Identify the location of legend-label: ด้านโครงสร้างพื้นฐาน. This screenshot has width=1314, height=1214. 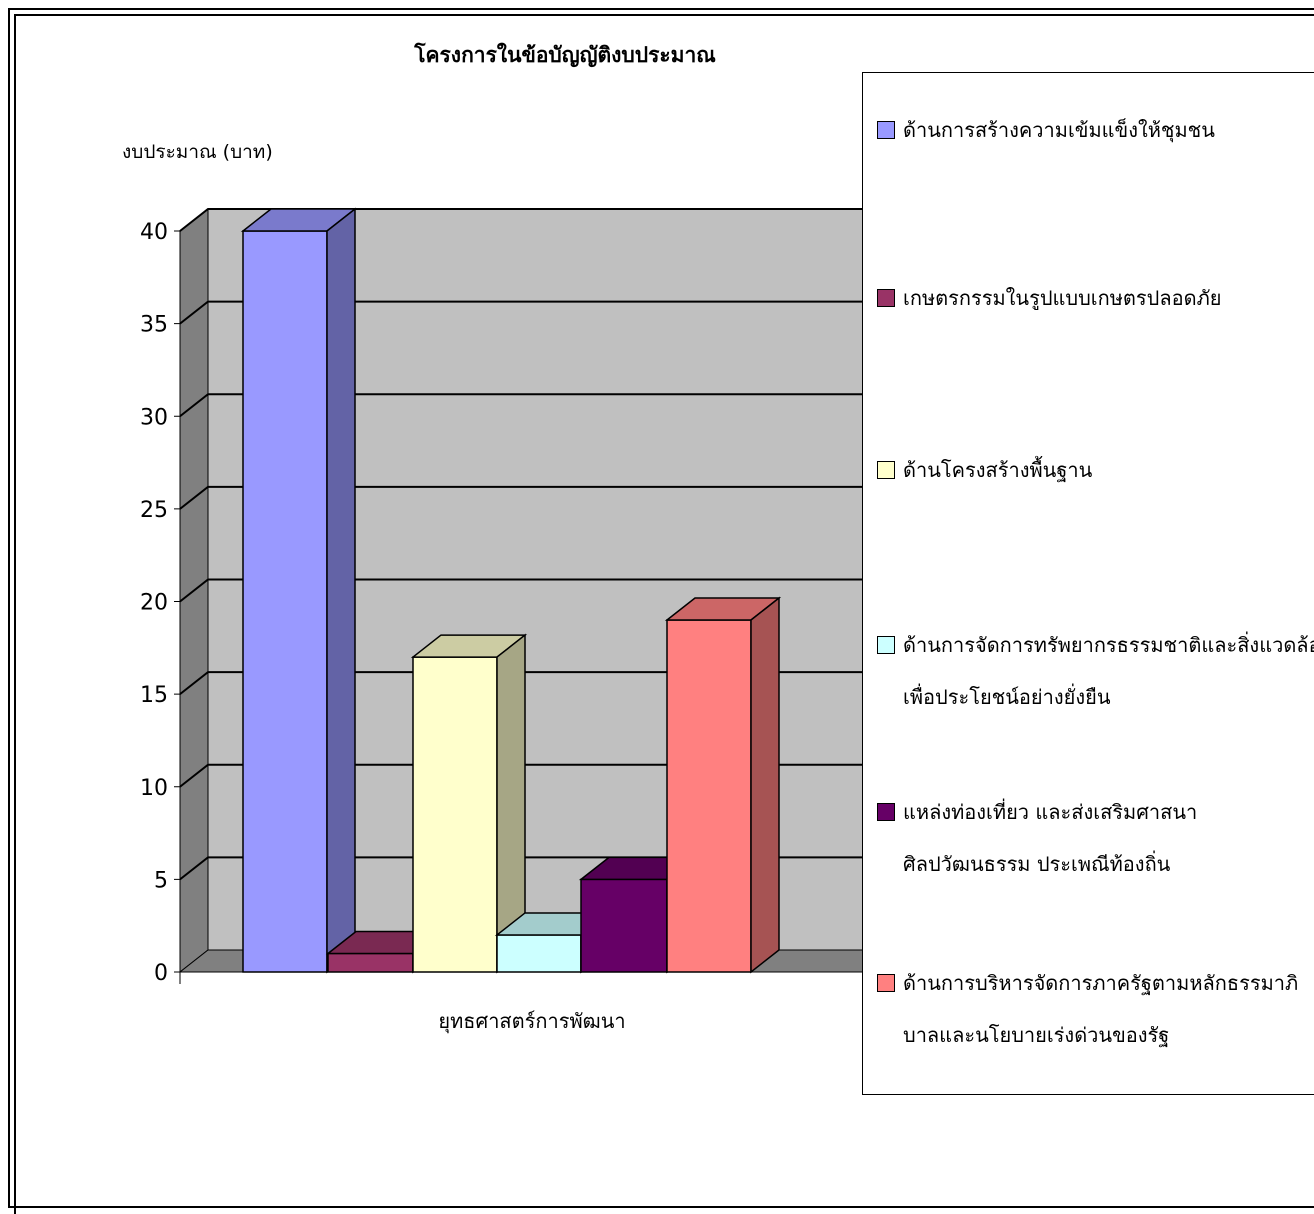
(984, 470).